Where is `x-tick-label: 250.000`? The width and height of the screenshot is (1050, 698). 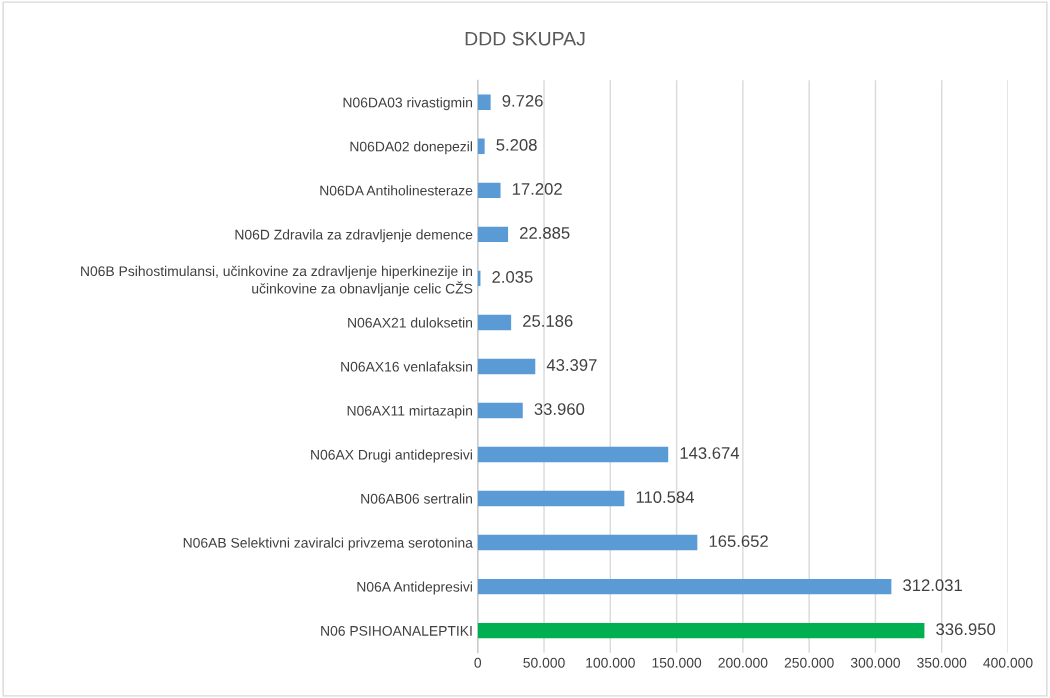
x-tick-label: 250.000 is located at coordinates (809, 662).